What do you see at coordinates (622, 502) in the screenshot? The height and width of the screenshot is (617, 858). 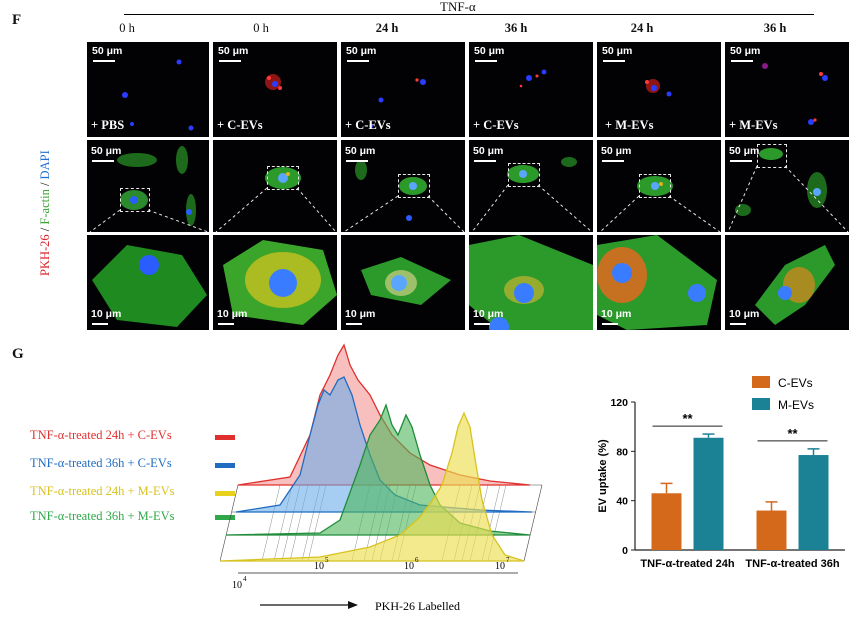 I see `y-tick-label: 40` at bounding box center [622, 502].